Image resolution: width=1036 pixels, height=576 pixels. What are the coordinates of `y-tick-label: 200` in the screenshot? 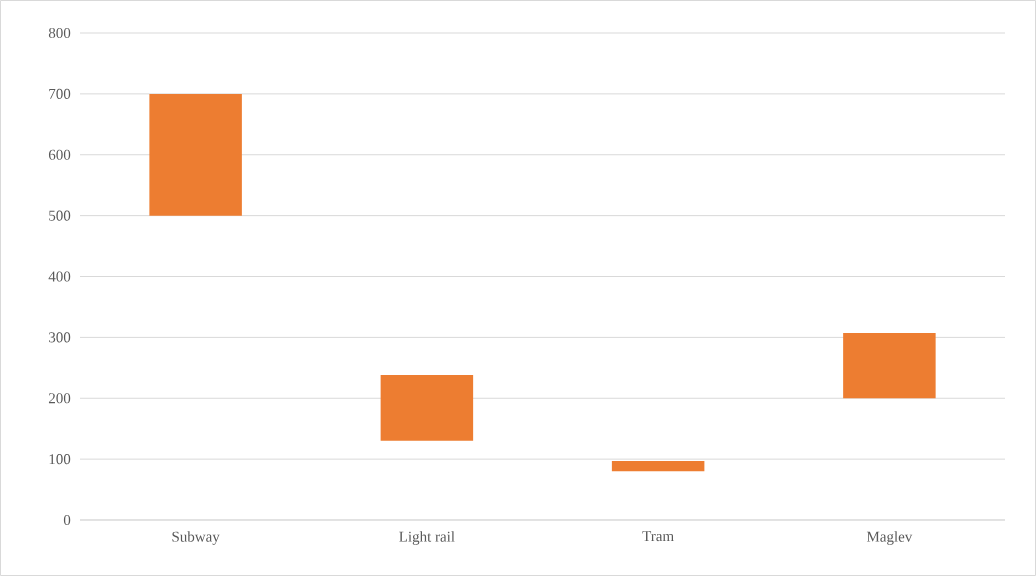 It's located at (59, 398).